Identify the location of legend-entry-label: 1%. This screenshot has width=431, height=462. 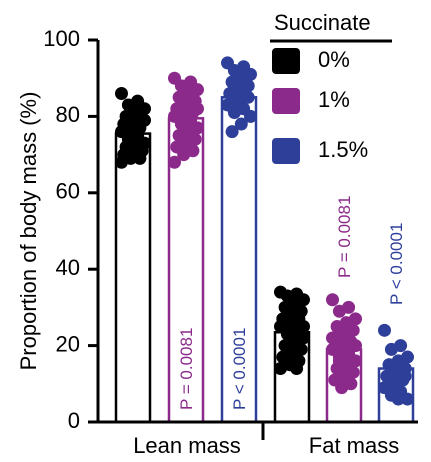
(334, 99).